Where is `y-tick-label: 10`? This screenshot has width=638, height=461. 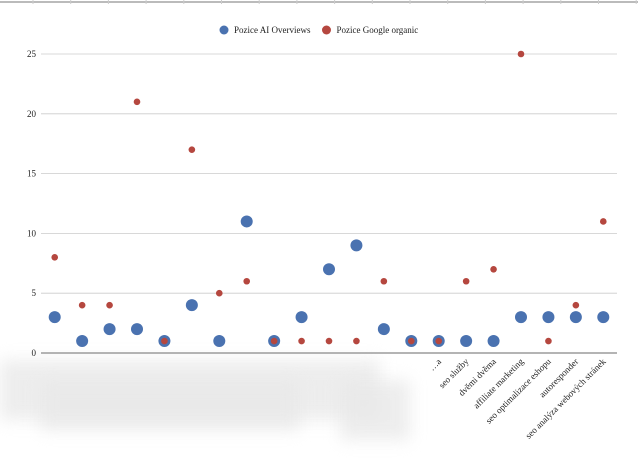
y-tick-label: 10 is located at coordinates (32, 233).